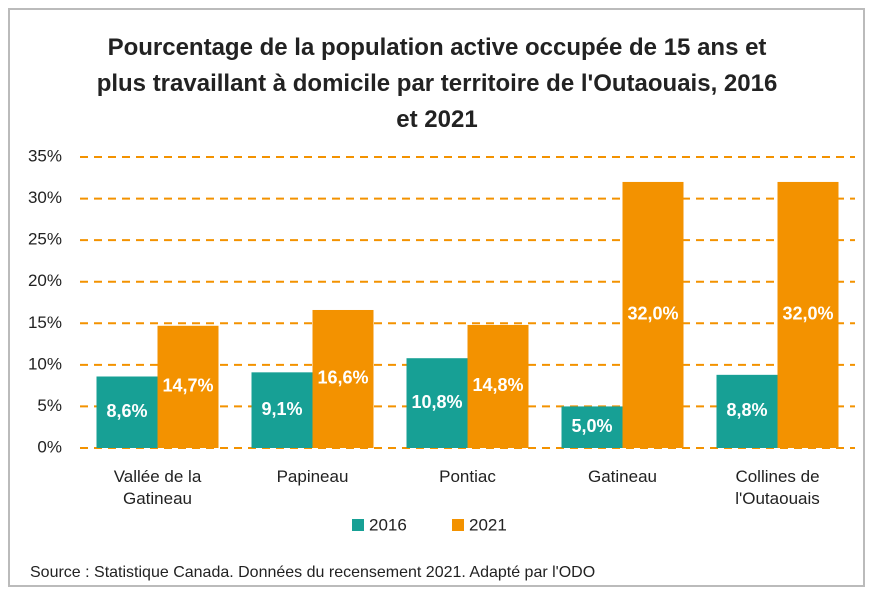 This screenshot has width=874, height=595. I want to click on legend-label: 2021, so click(488, 524).